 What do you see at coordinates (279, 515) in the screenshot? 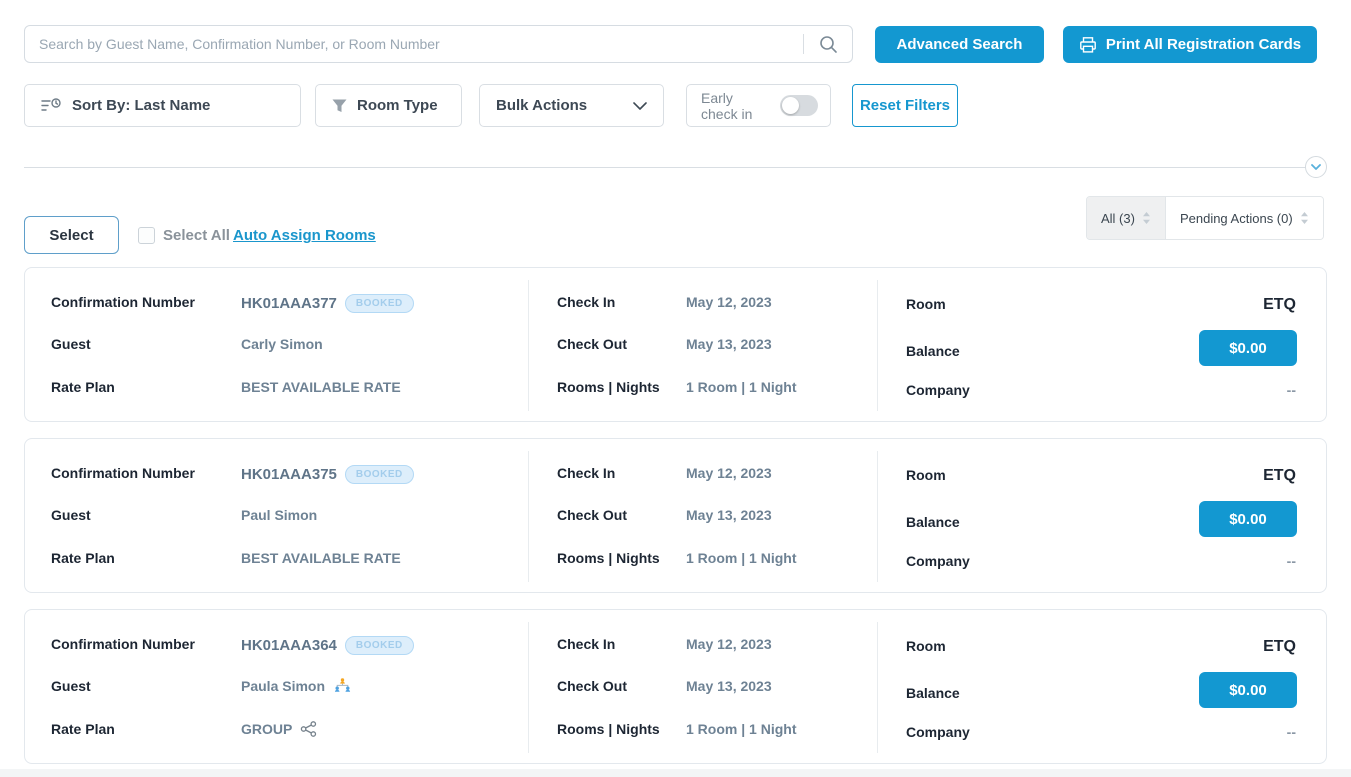
I see `guest-value: Paul Simon` at bounding box center [279, 515].